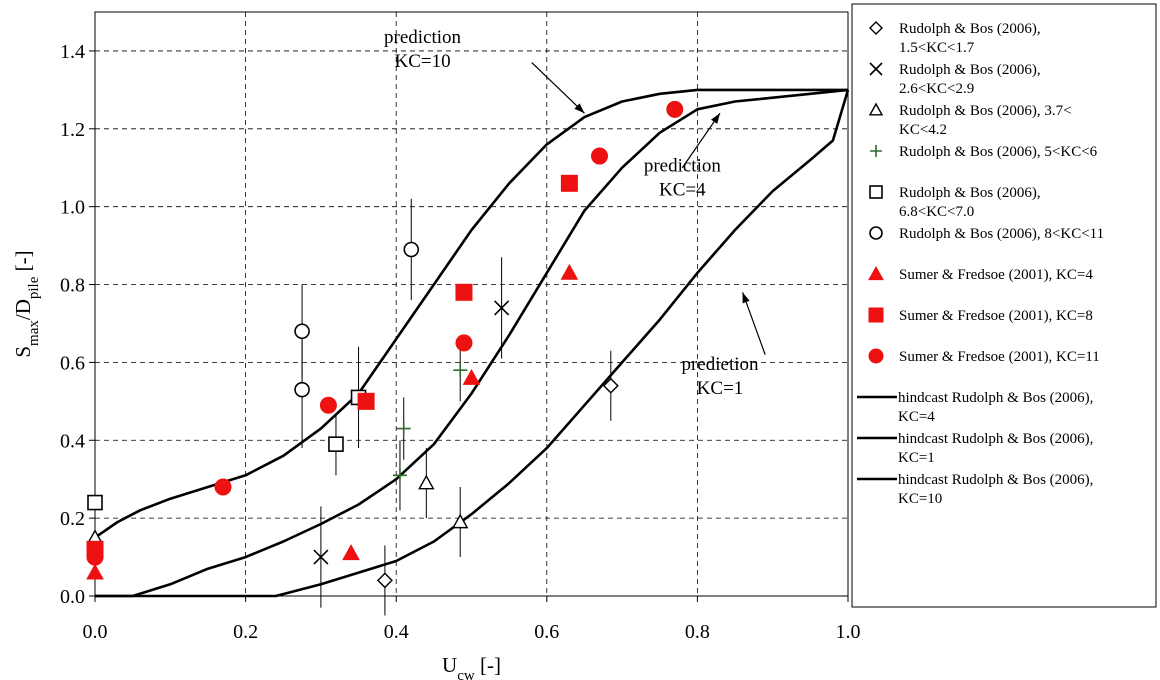 The width and height of the screenshot is (1160, 680). What do you see at coordinates (1001, 234) in the screenshot?
I see `legend-label: Rudolph & Bos (2006), 8<KC<11` at bounding box center [1001, 234].